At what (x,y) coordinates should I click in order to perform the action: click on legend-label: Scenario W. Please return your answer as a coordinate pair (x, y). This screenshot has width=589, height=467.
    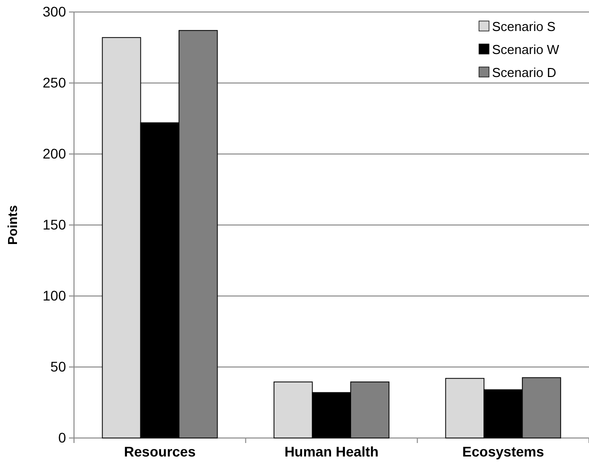
    Looking at the image, I should click on (526, 49).